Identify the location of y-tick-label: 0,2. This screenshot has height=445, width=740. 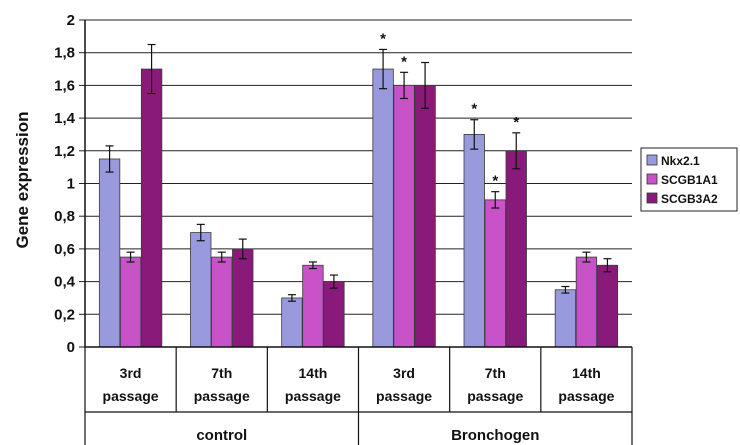
(64, 314).